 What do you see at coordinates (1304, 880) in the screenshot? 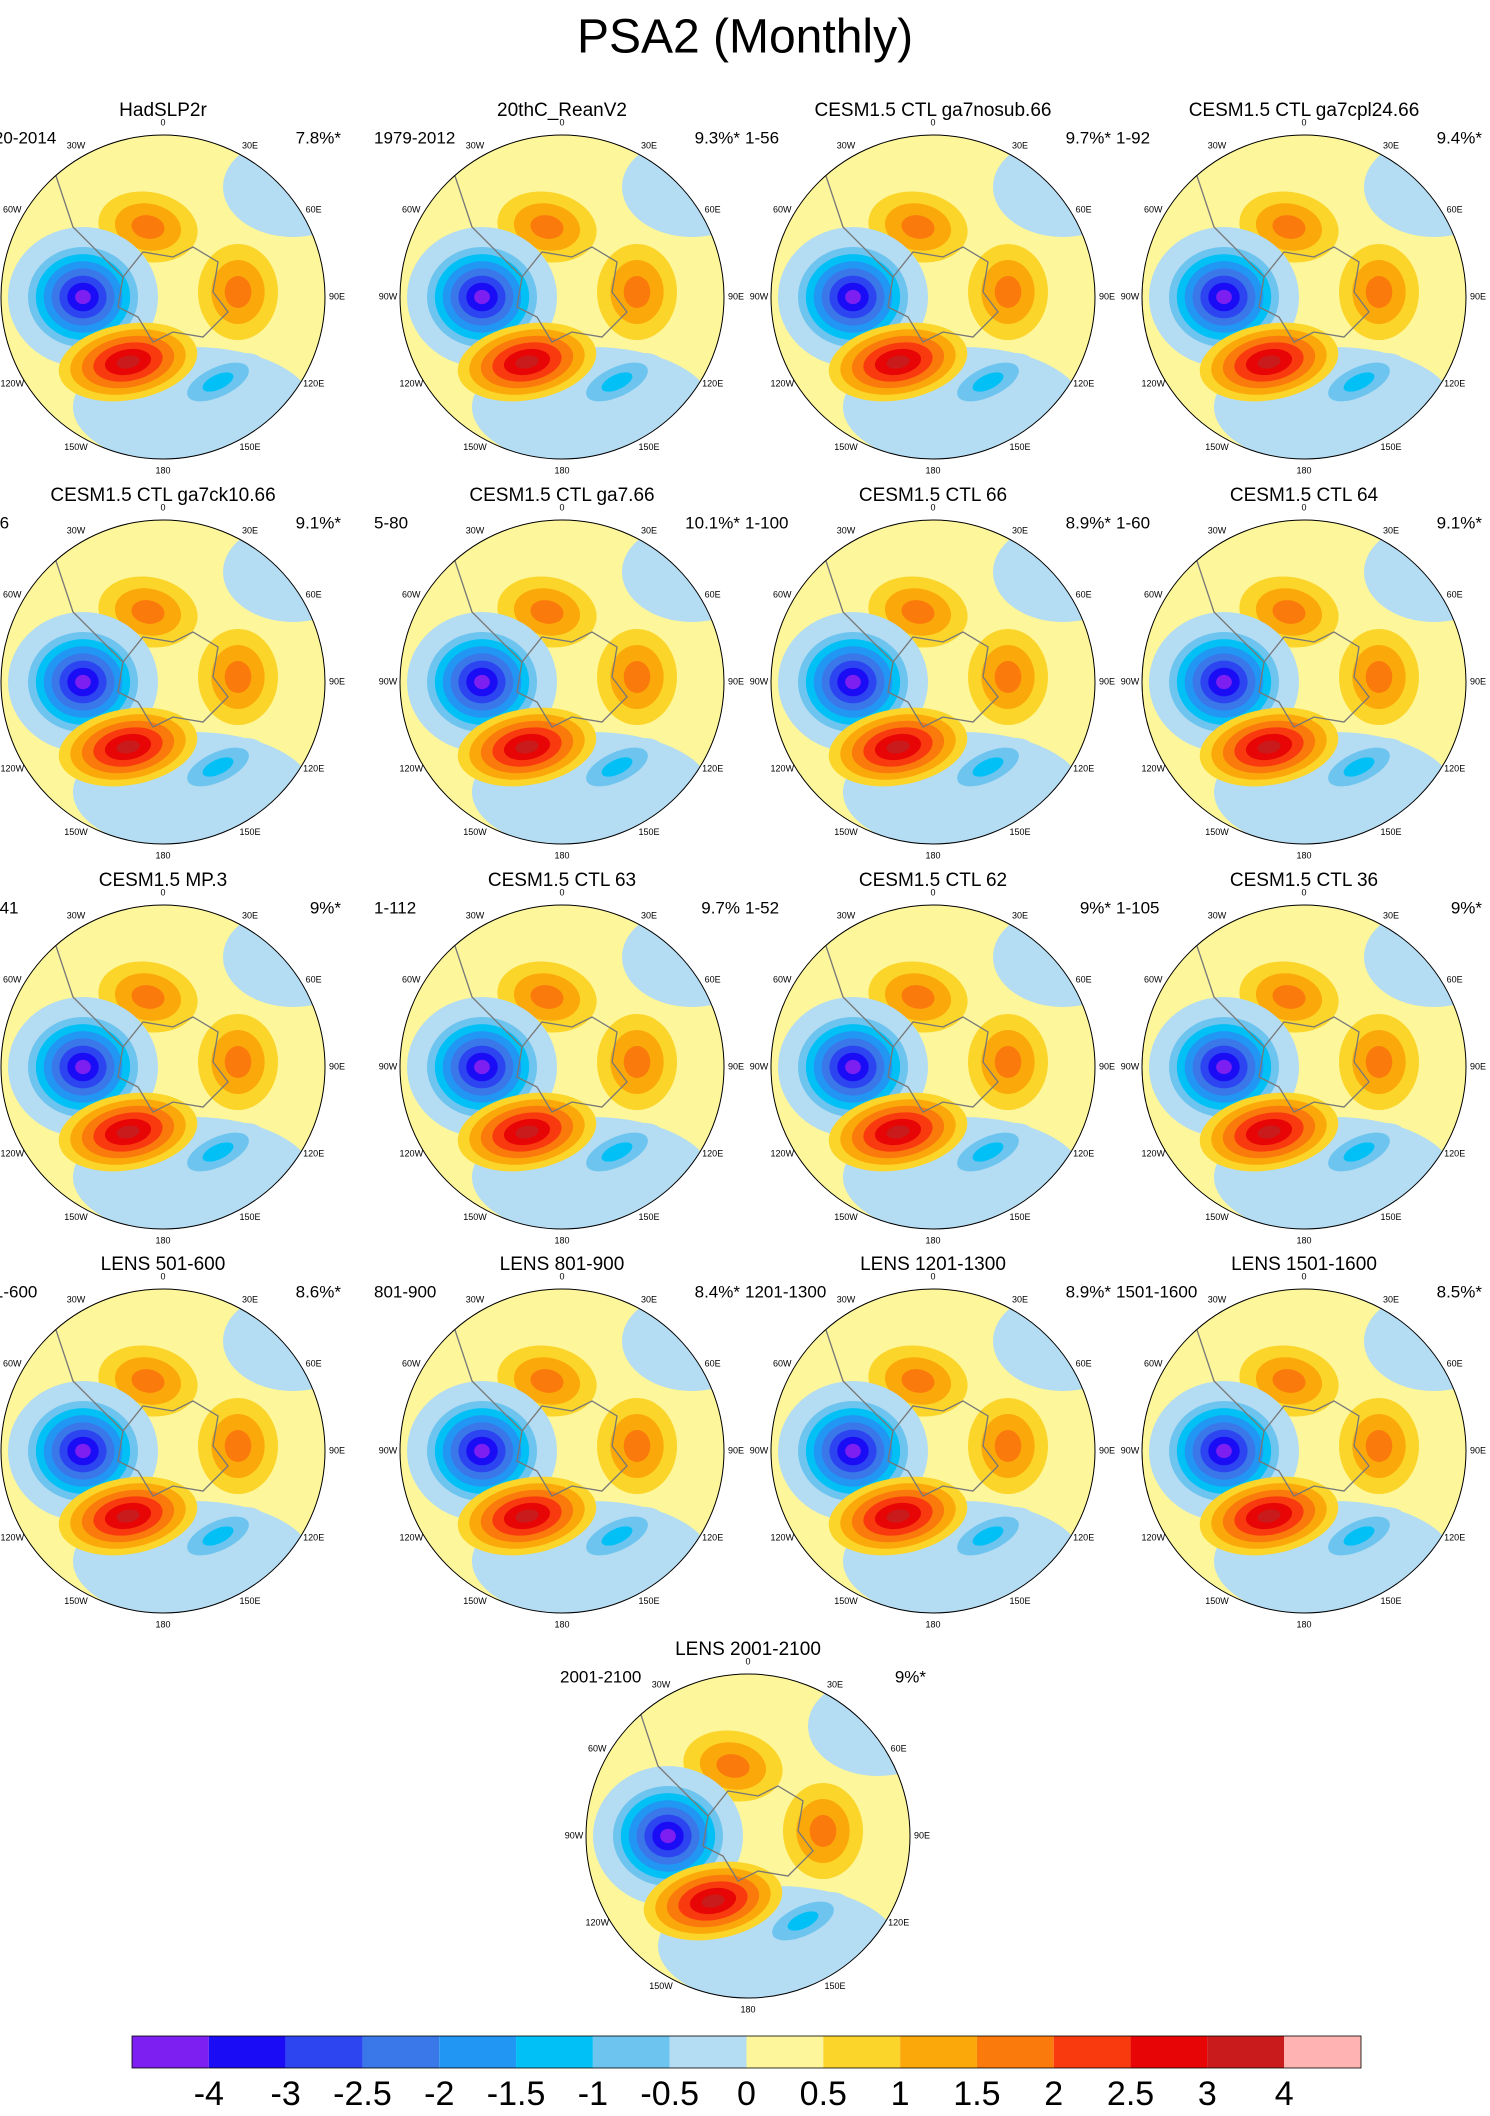
I see `panel-title: CESM1.5 CTL 36` at bounding box center [1304, 880].